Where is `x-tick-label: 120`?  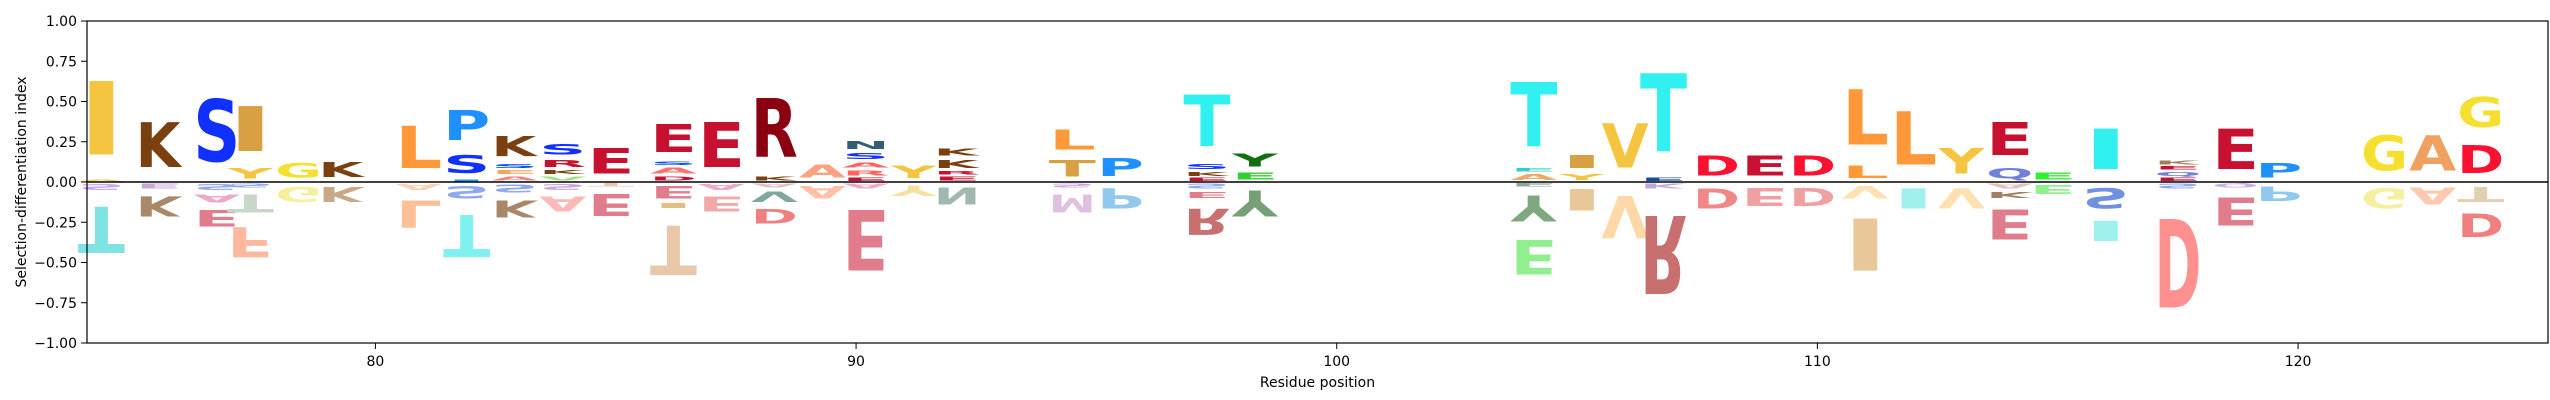
x-tick-label: 120 is located at coordinates (2298, 362).